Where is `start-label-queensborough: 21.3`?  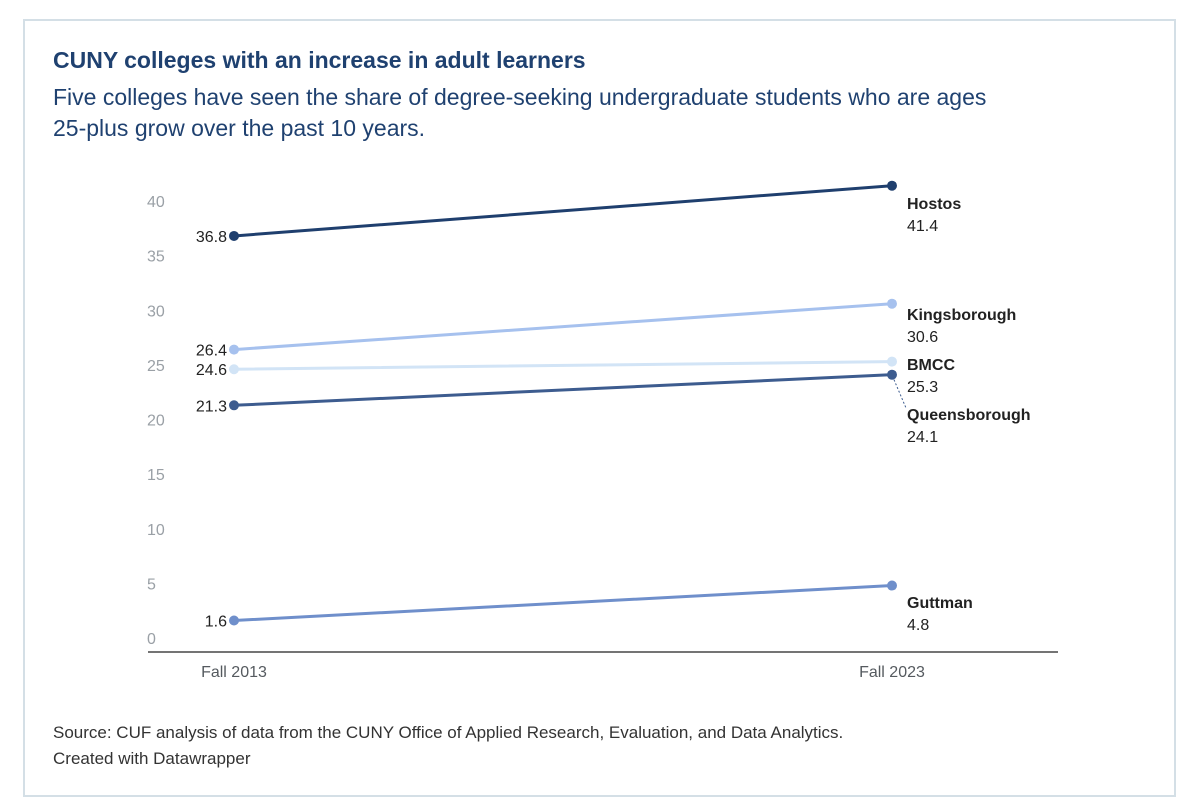 start-label-queensborough: 21.3 is located at coordinates (211, 406).